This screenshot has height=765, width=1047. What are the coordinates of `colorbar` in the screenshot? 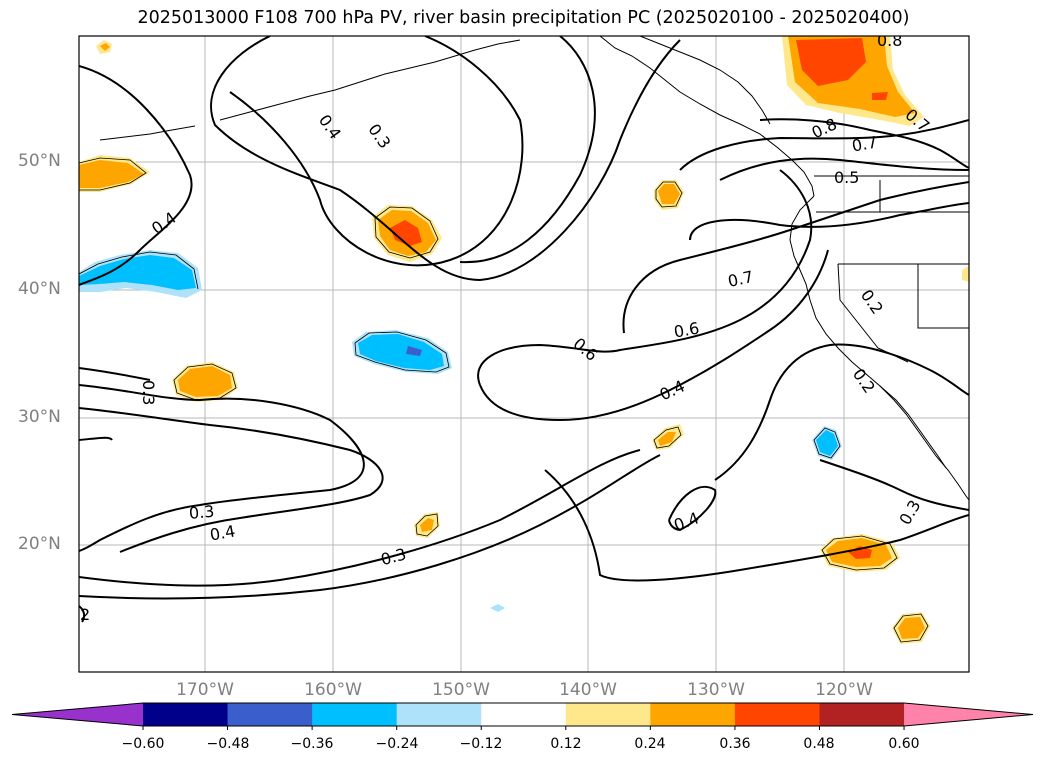 It's located at (522, 716).